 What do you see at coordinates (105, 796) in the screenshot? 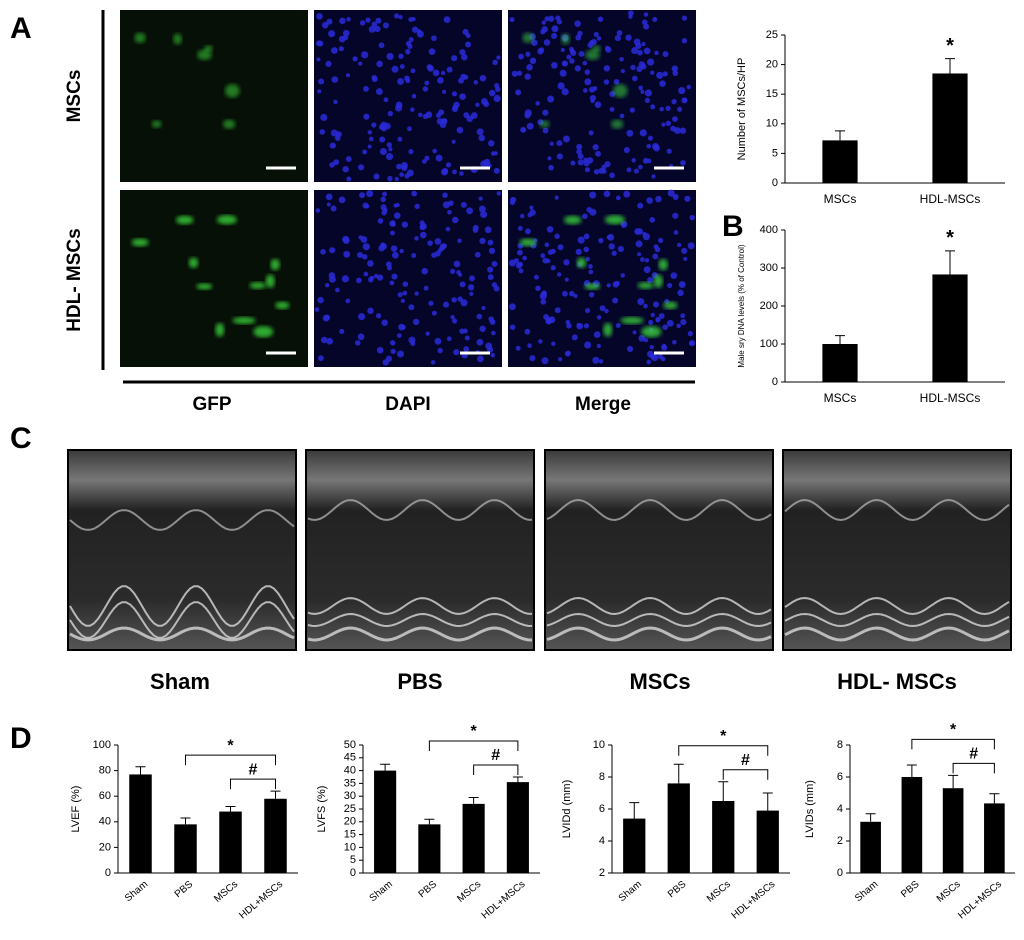
I see `y-tick-label: 60` at bounding box center [105, 796].